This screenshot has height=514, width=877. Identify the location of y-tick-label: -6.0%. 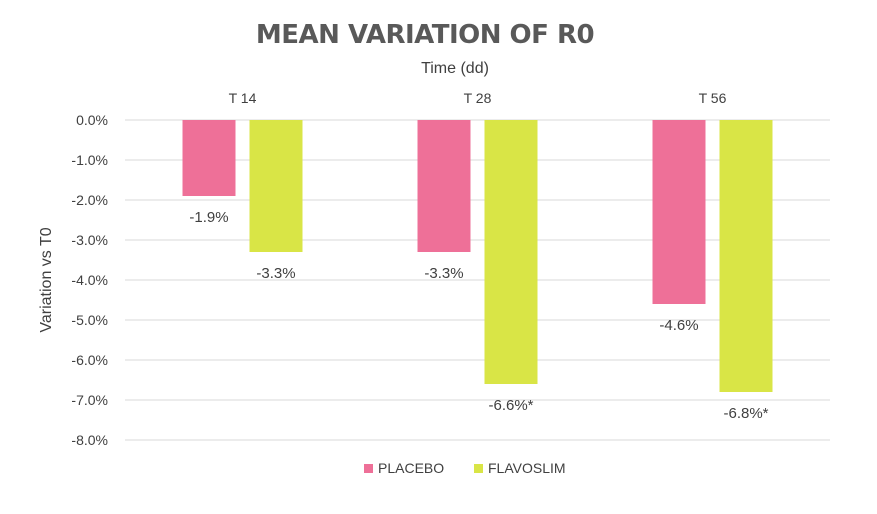
(89, 360).